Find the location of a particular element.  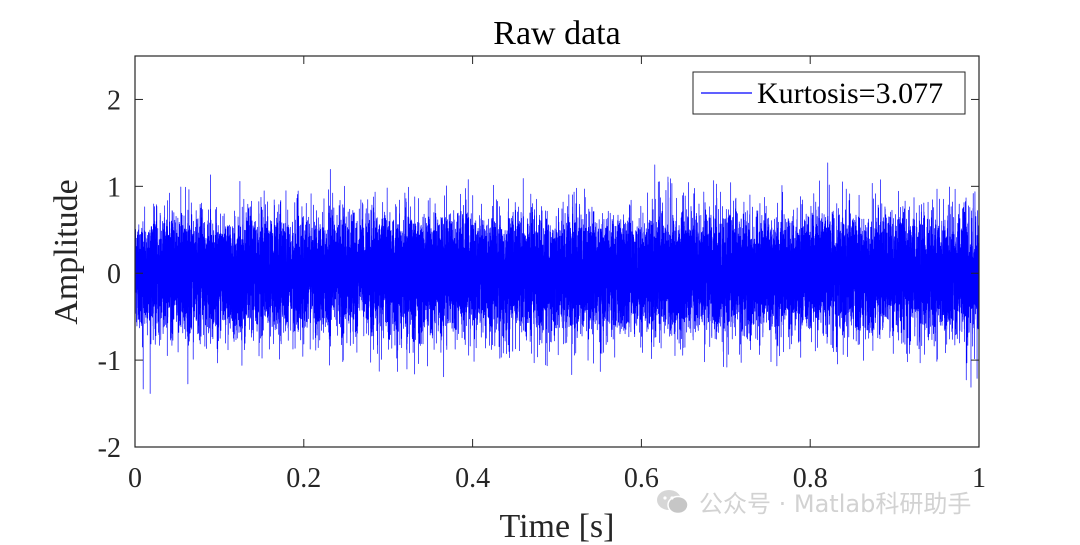

y-tick-label: -2 is located at coordinates (109, 448).